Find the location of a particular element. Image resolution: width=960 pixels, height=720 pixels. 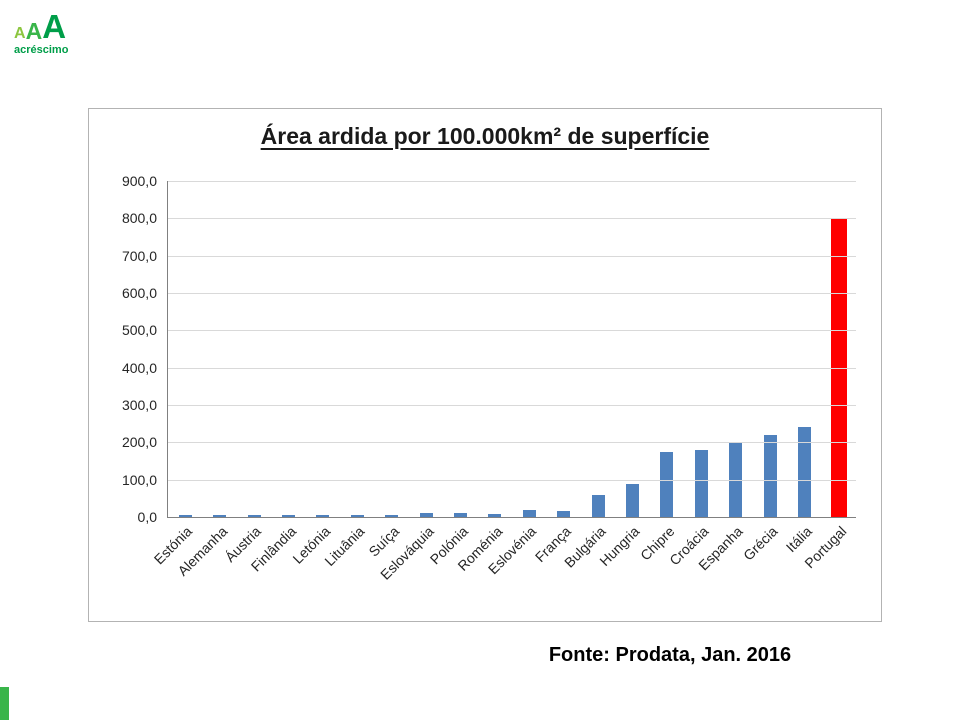

y-axis-tick-label: 0,0 is located at coordinates (147, 517).